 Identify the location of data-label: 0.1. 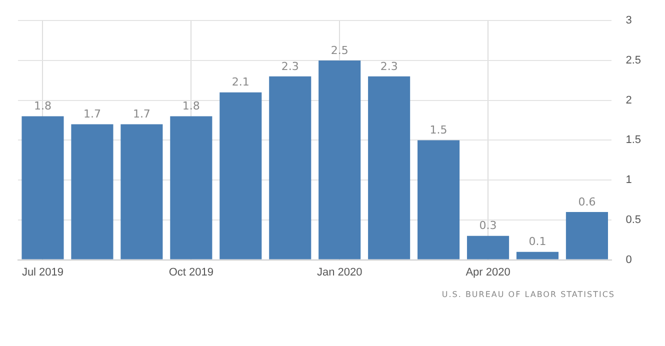
(537, 241).